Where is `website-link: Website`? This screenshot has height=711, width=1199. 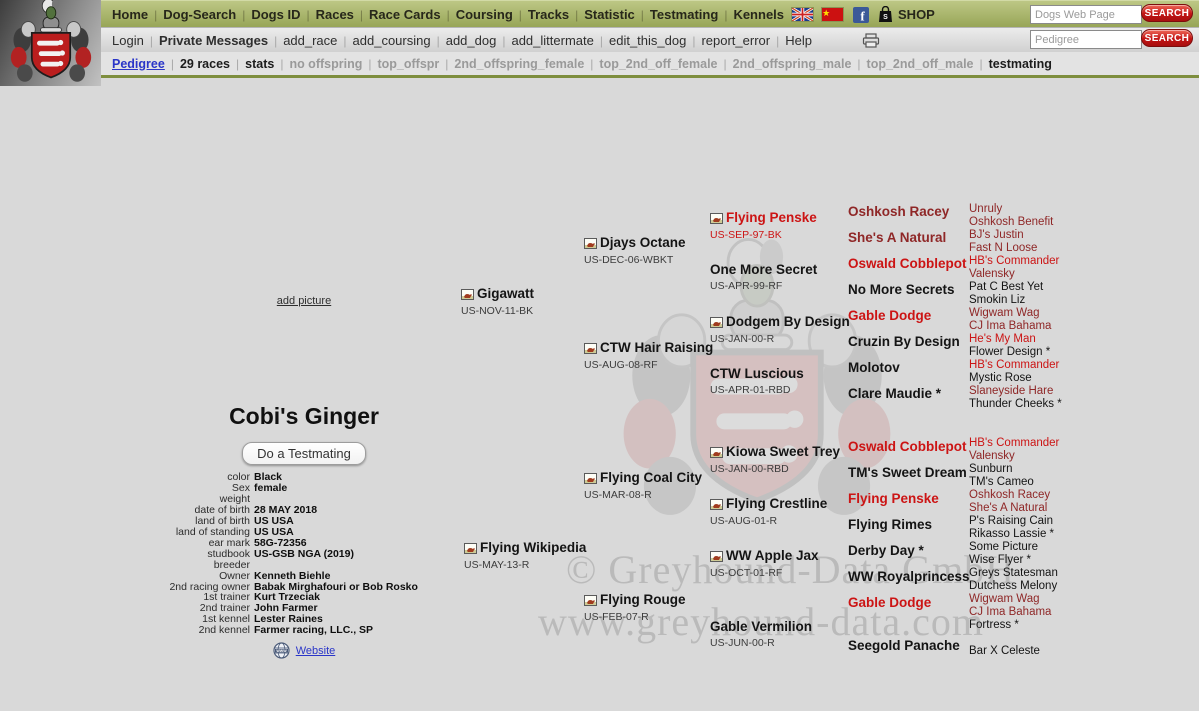
website-link: Website is located at coordinates (315, 650).